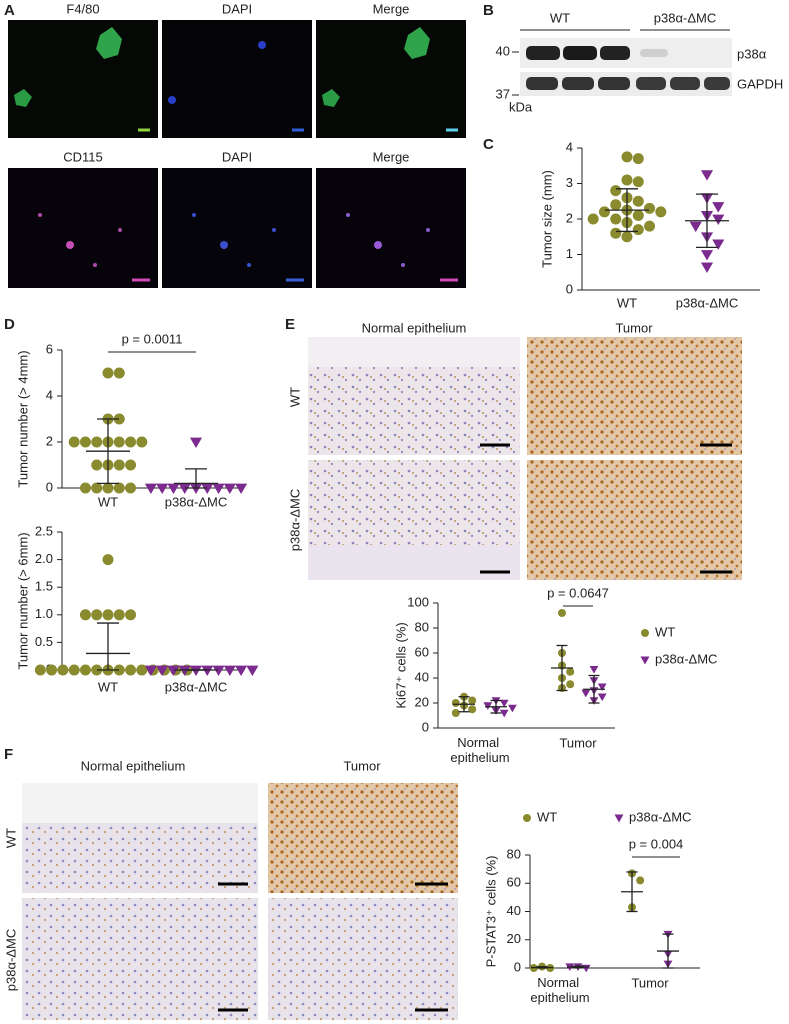  I want to click on legend-label: p38α-ΔMC, so click(660, 816).